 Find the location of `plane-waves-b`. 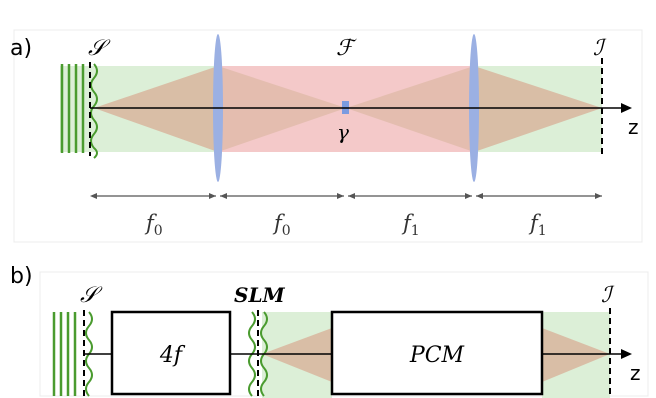

plane-waves-b is located at coordinates (64, 354).